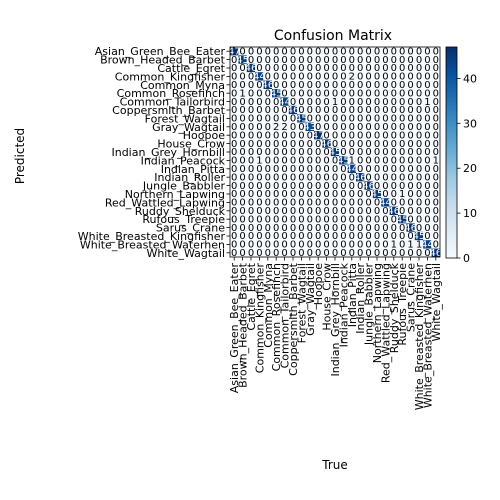  I want to click on x-tick-label: Gray_Wagtail, so click(310, 299).